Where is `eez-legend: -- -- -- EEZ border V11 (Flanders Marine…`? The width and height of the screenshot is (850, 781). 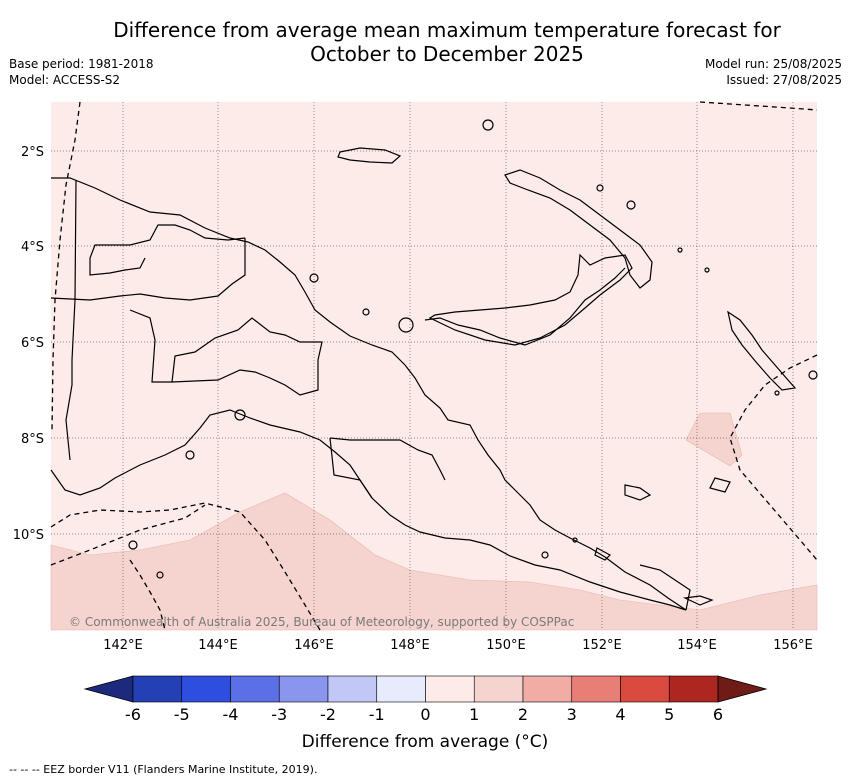
eez-legend: -- -- -- EEZ border V11 (Flanders Marine… is located at coordinates (163, 769).